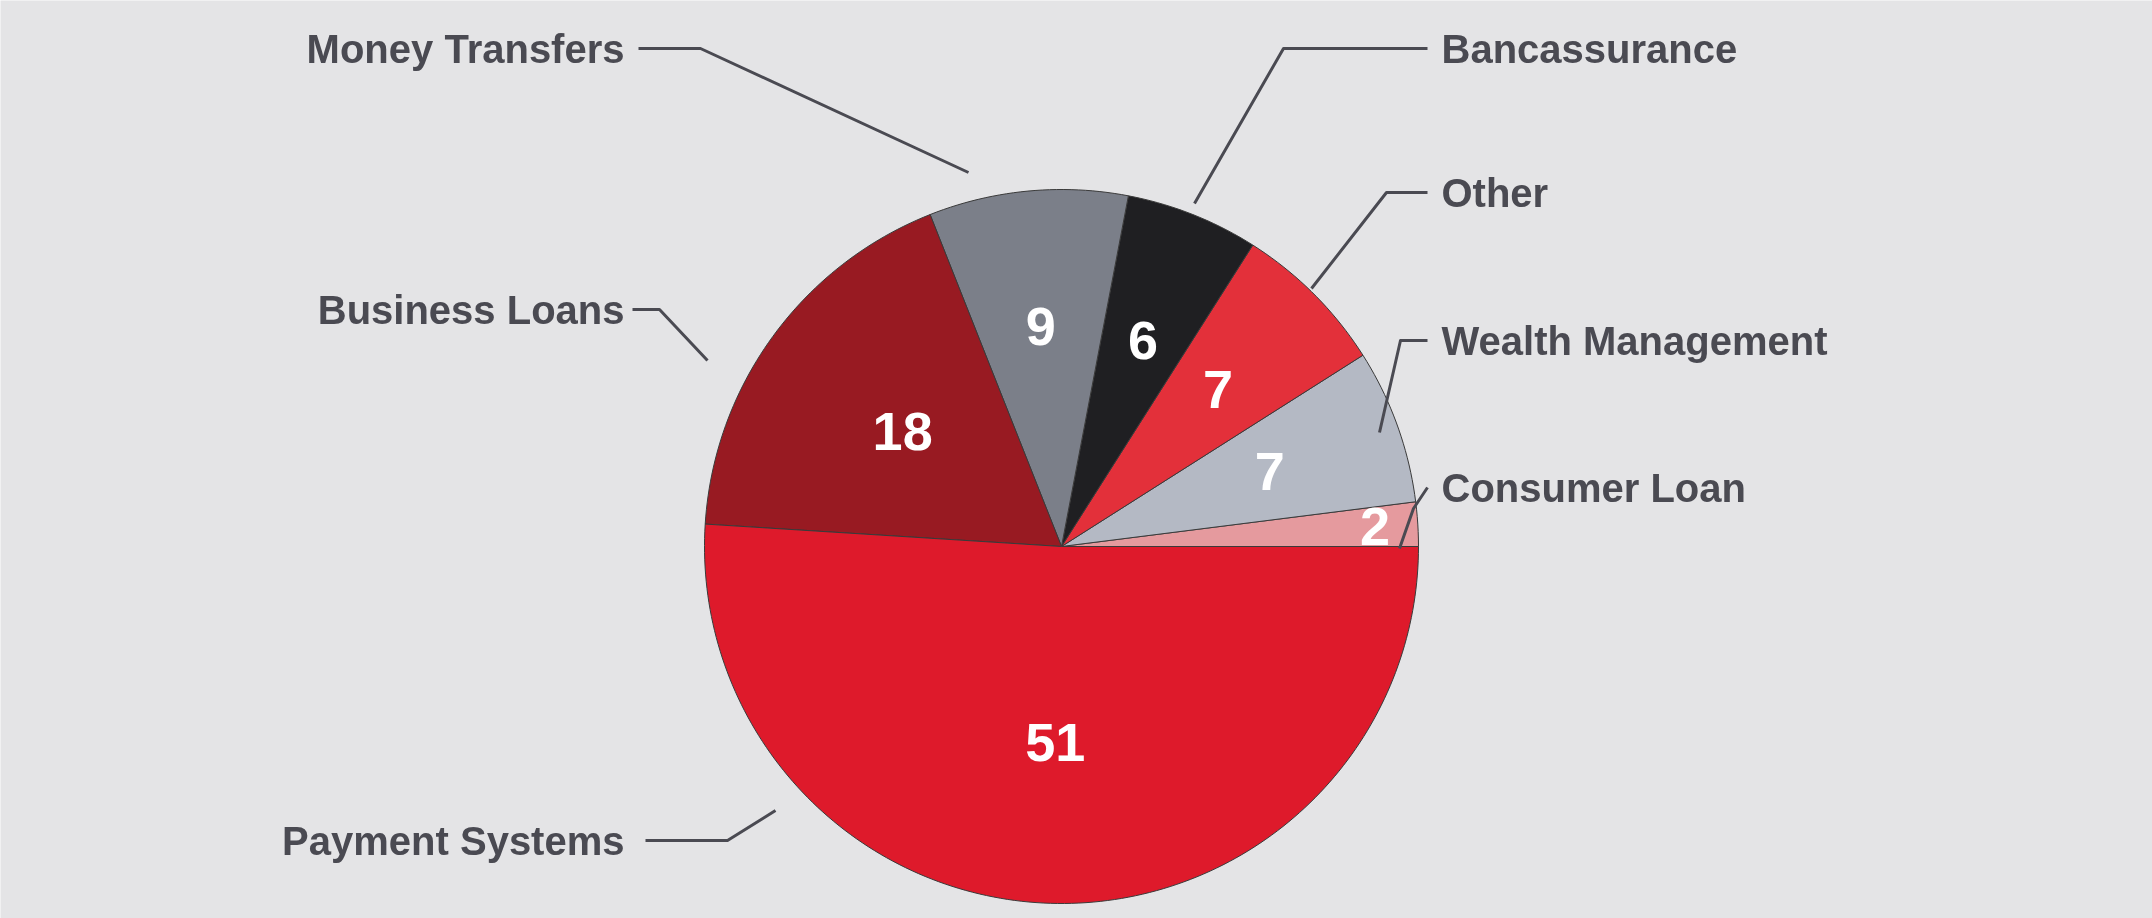  Describe the element at coordinates (1040, 325) in the screenshot. I see `data-label: 9` at that location.